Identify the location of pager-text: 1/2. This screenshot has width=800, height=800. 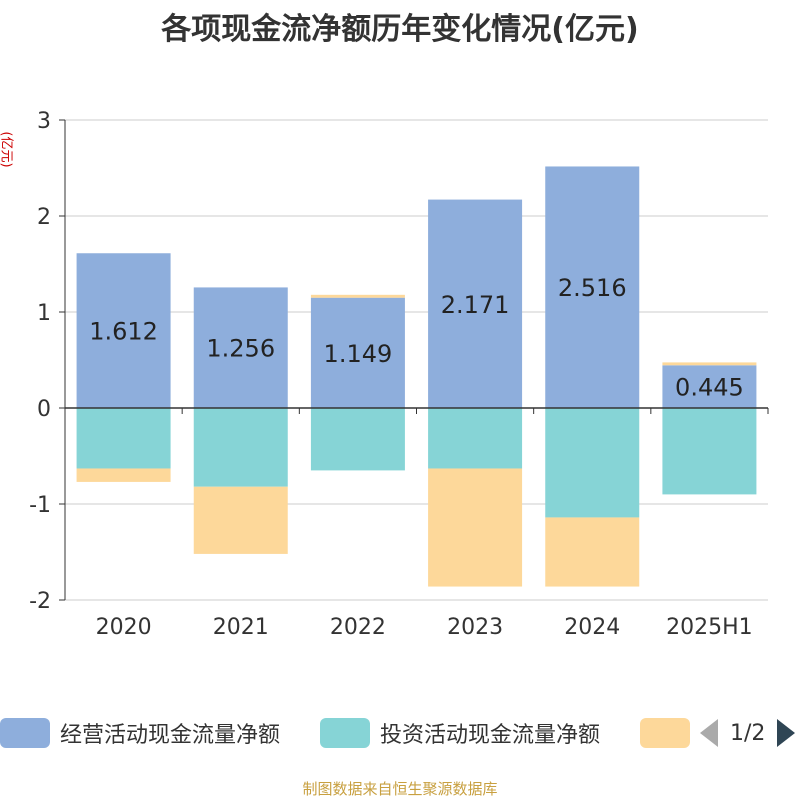
(748, 733).